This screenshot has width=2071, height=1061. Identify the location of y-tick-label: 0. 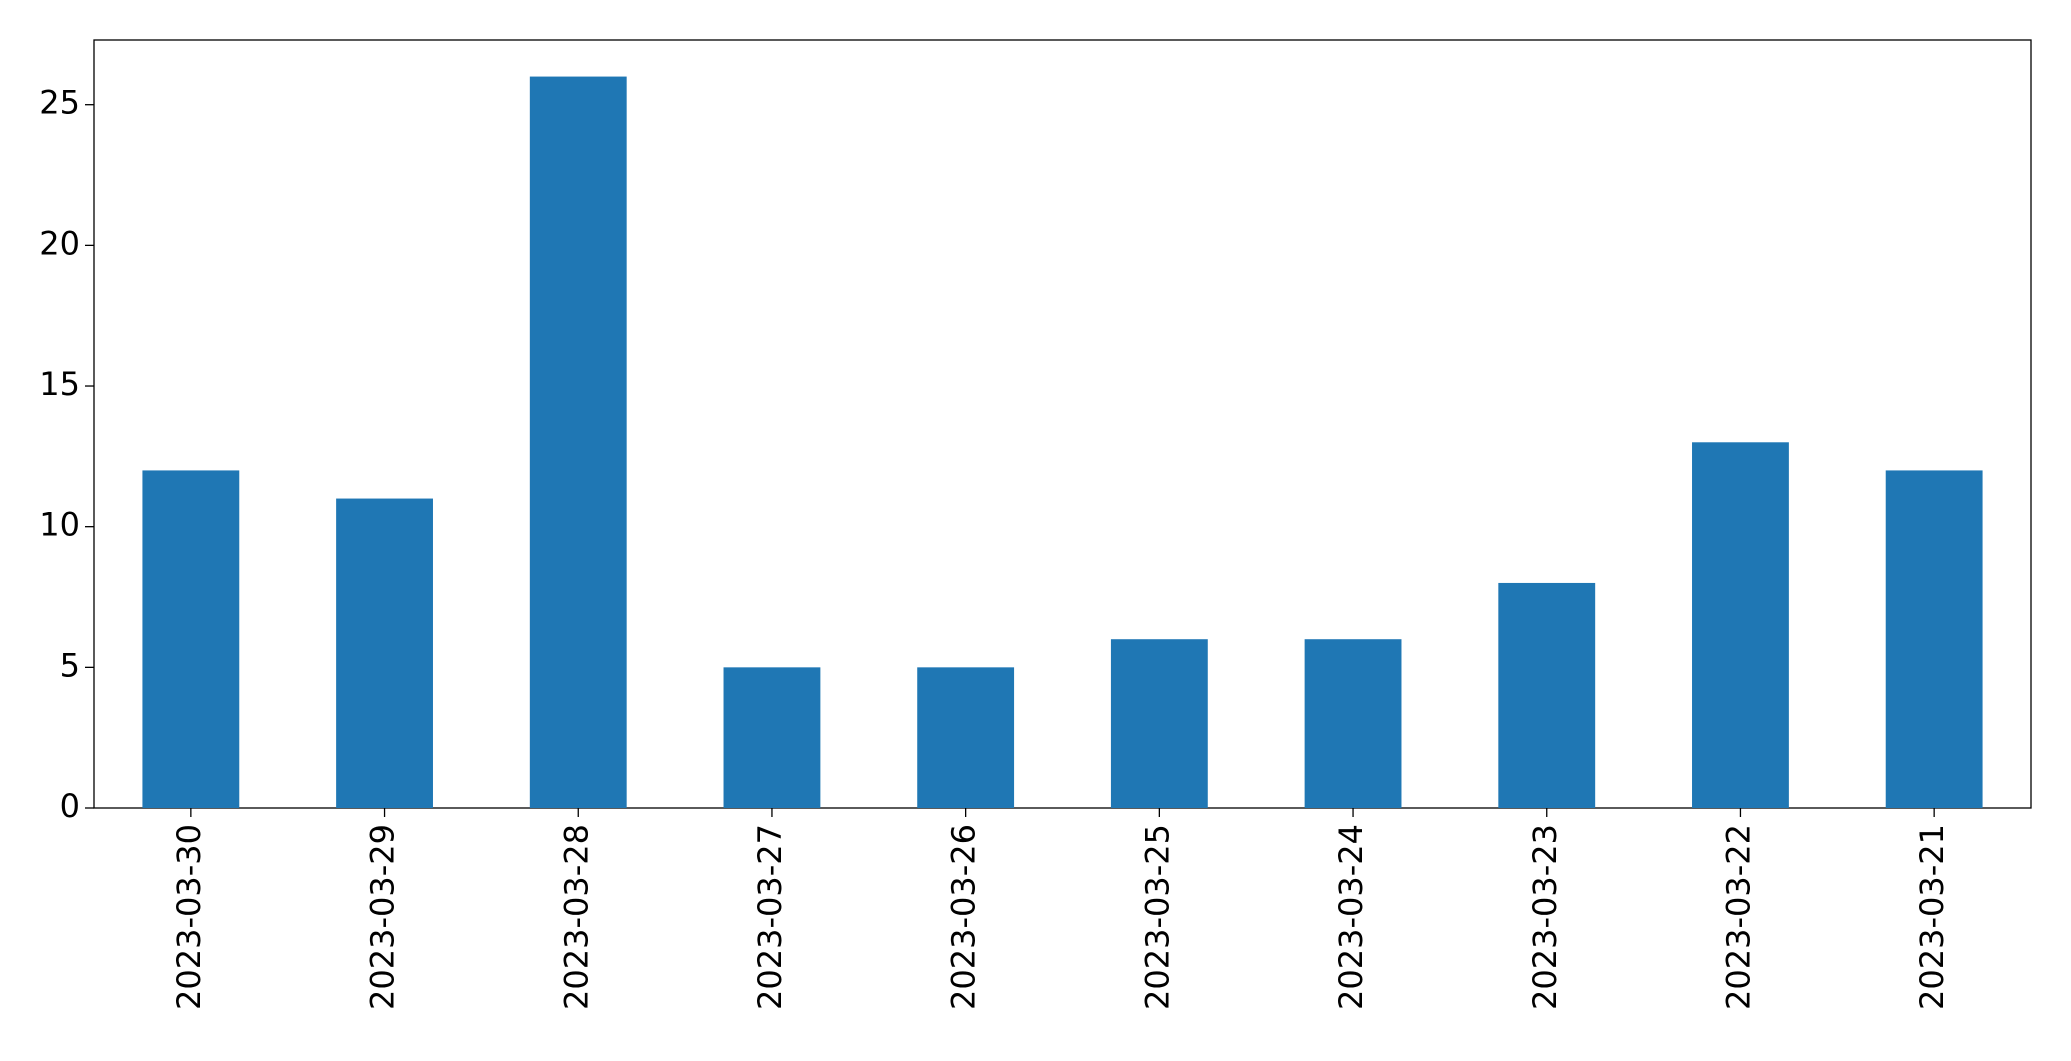
(70, 806).